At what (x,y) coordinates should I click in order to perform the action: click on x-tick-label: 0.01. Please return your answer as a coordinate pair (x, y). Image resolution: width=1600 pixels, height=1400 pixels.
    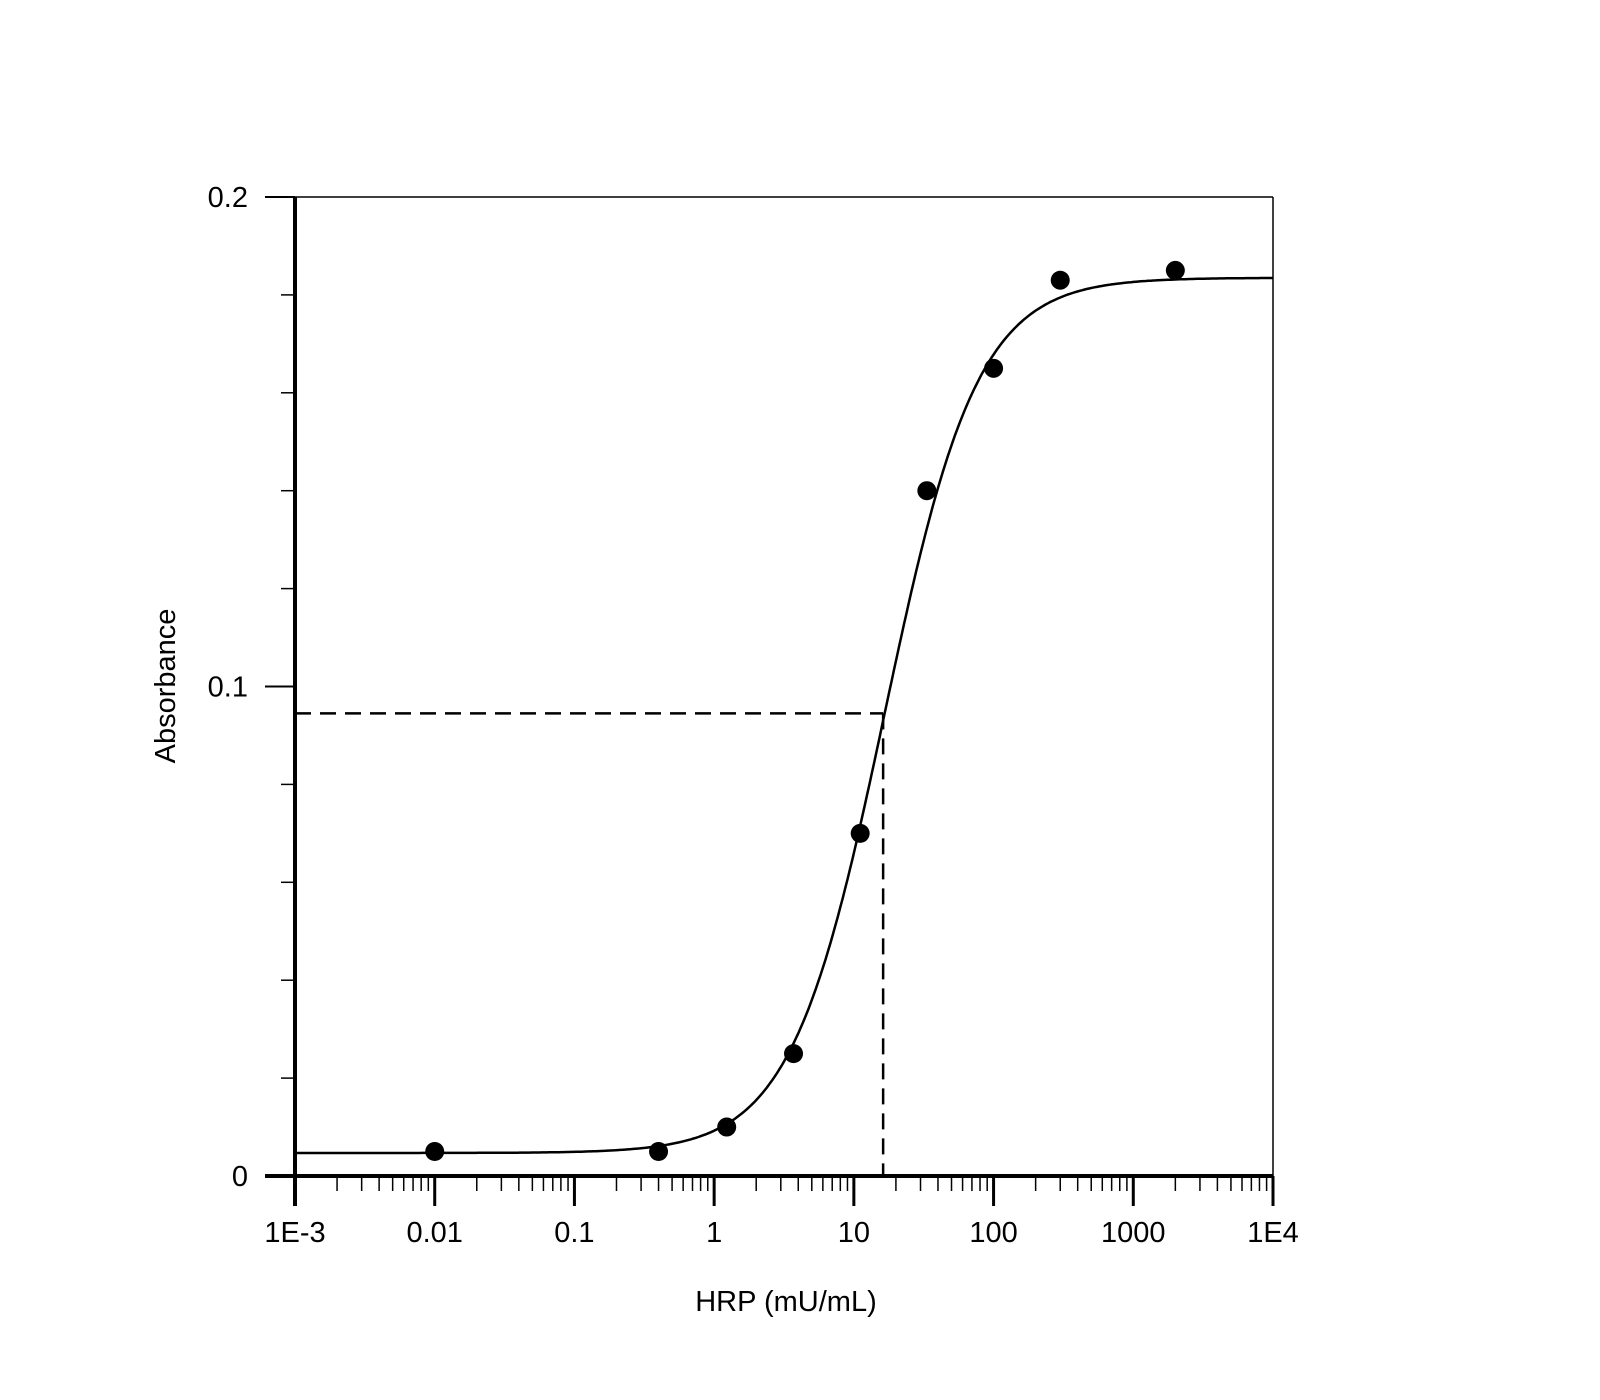
    Looking at the image, I should click on (434, 1233).